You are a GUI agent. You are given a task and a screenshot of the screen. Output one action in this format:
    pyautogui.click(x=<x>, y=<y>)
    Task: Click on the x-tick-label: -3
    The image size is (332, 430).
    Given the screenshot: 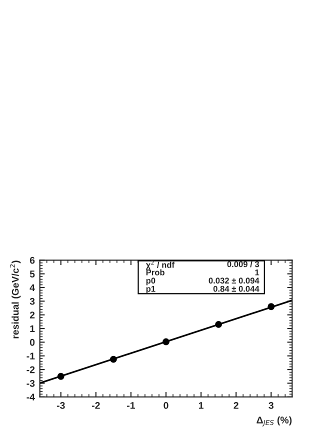 What is the action you would take?
    pyautogui.click(x=60, y=405)
    